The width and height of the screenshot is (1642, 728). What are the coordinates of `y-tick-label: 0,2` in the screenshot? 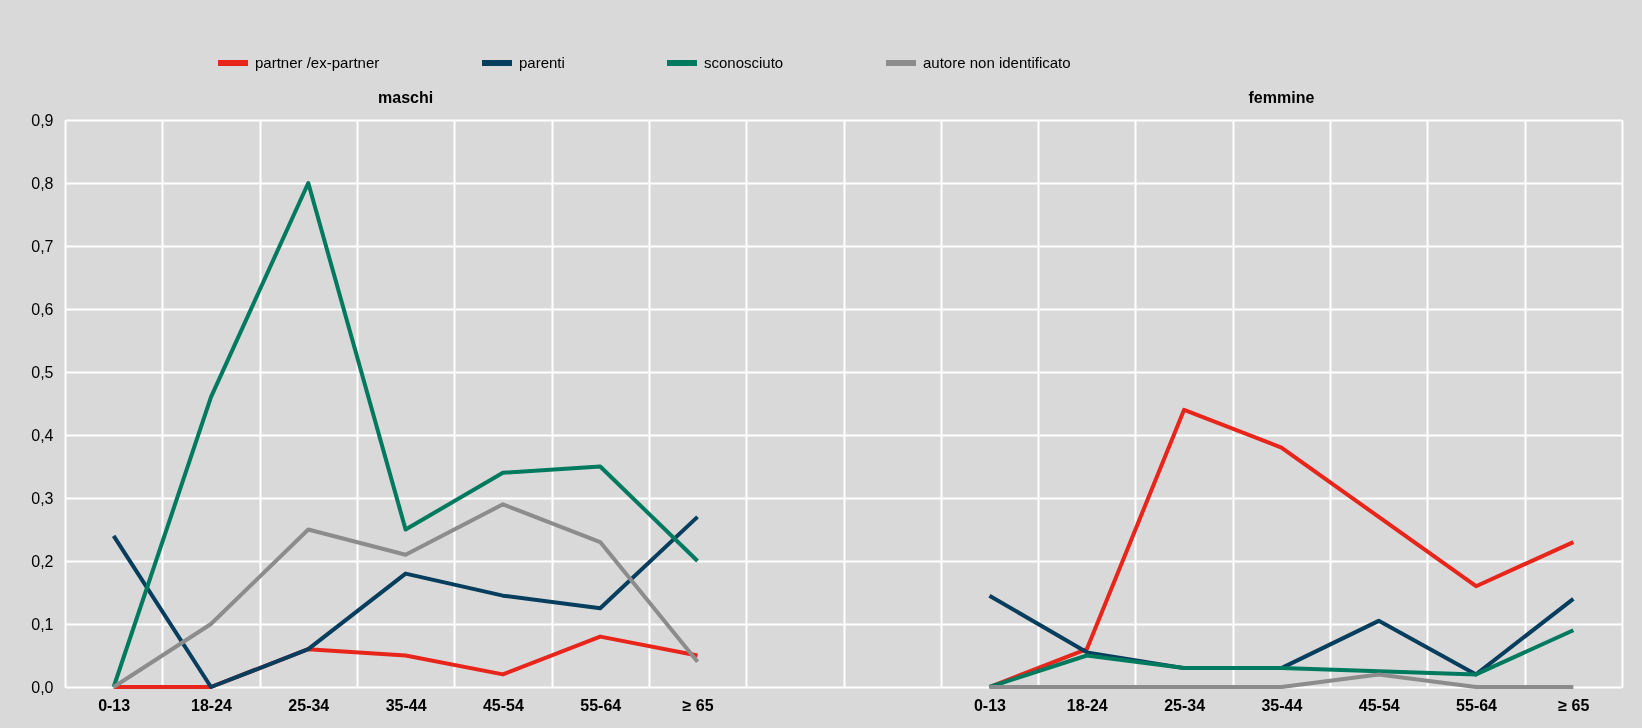 It's located at (42, 561).